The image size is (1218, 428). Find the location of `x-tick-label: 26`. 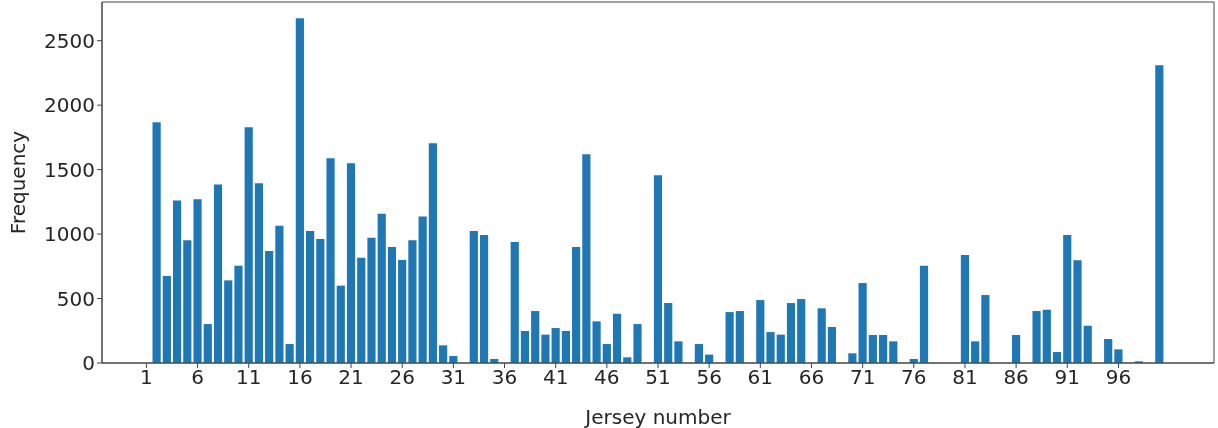

x-tick-label: 26 is located at coordinates (402, 377).